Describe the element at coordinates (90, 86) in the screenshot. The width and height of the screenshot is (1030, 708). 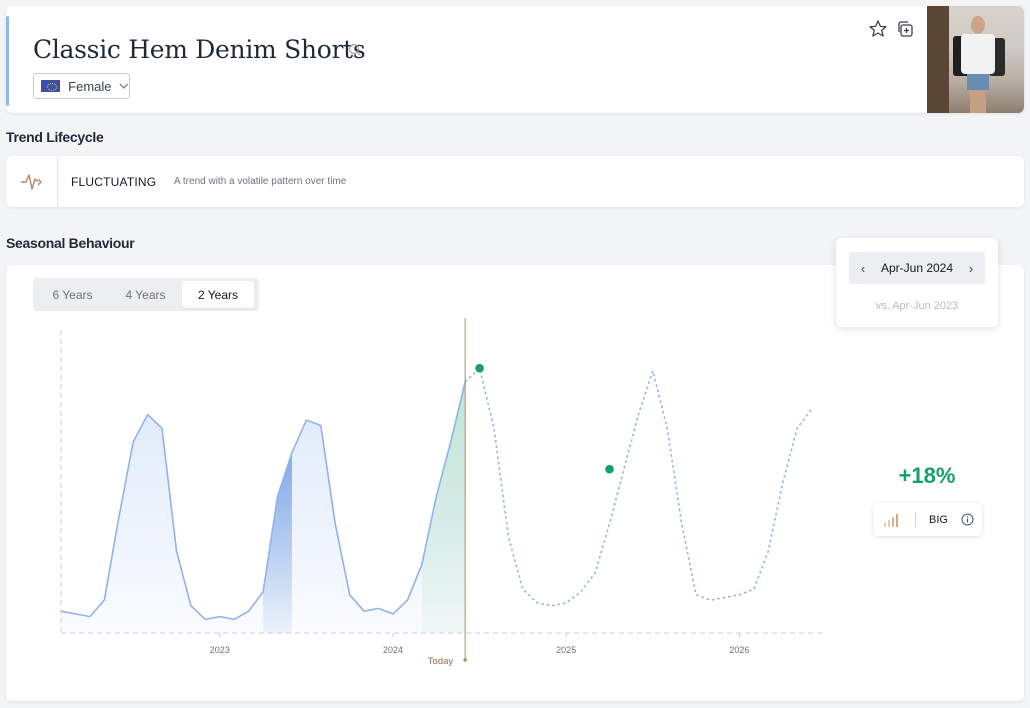
I see `gender-label: Female` at that location.